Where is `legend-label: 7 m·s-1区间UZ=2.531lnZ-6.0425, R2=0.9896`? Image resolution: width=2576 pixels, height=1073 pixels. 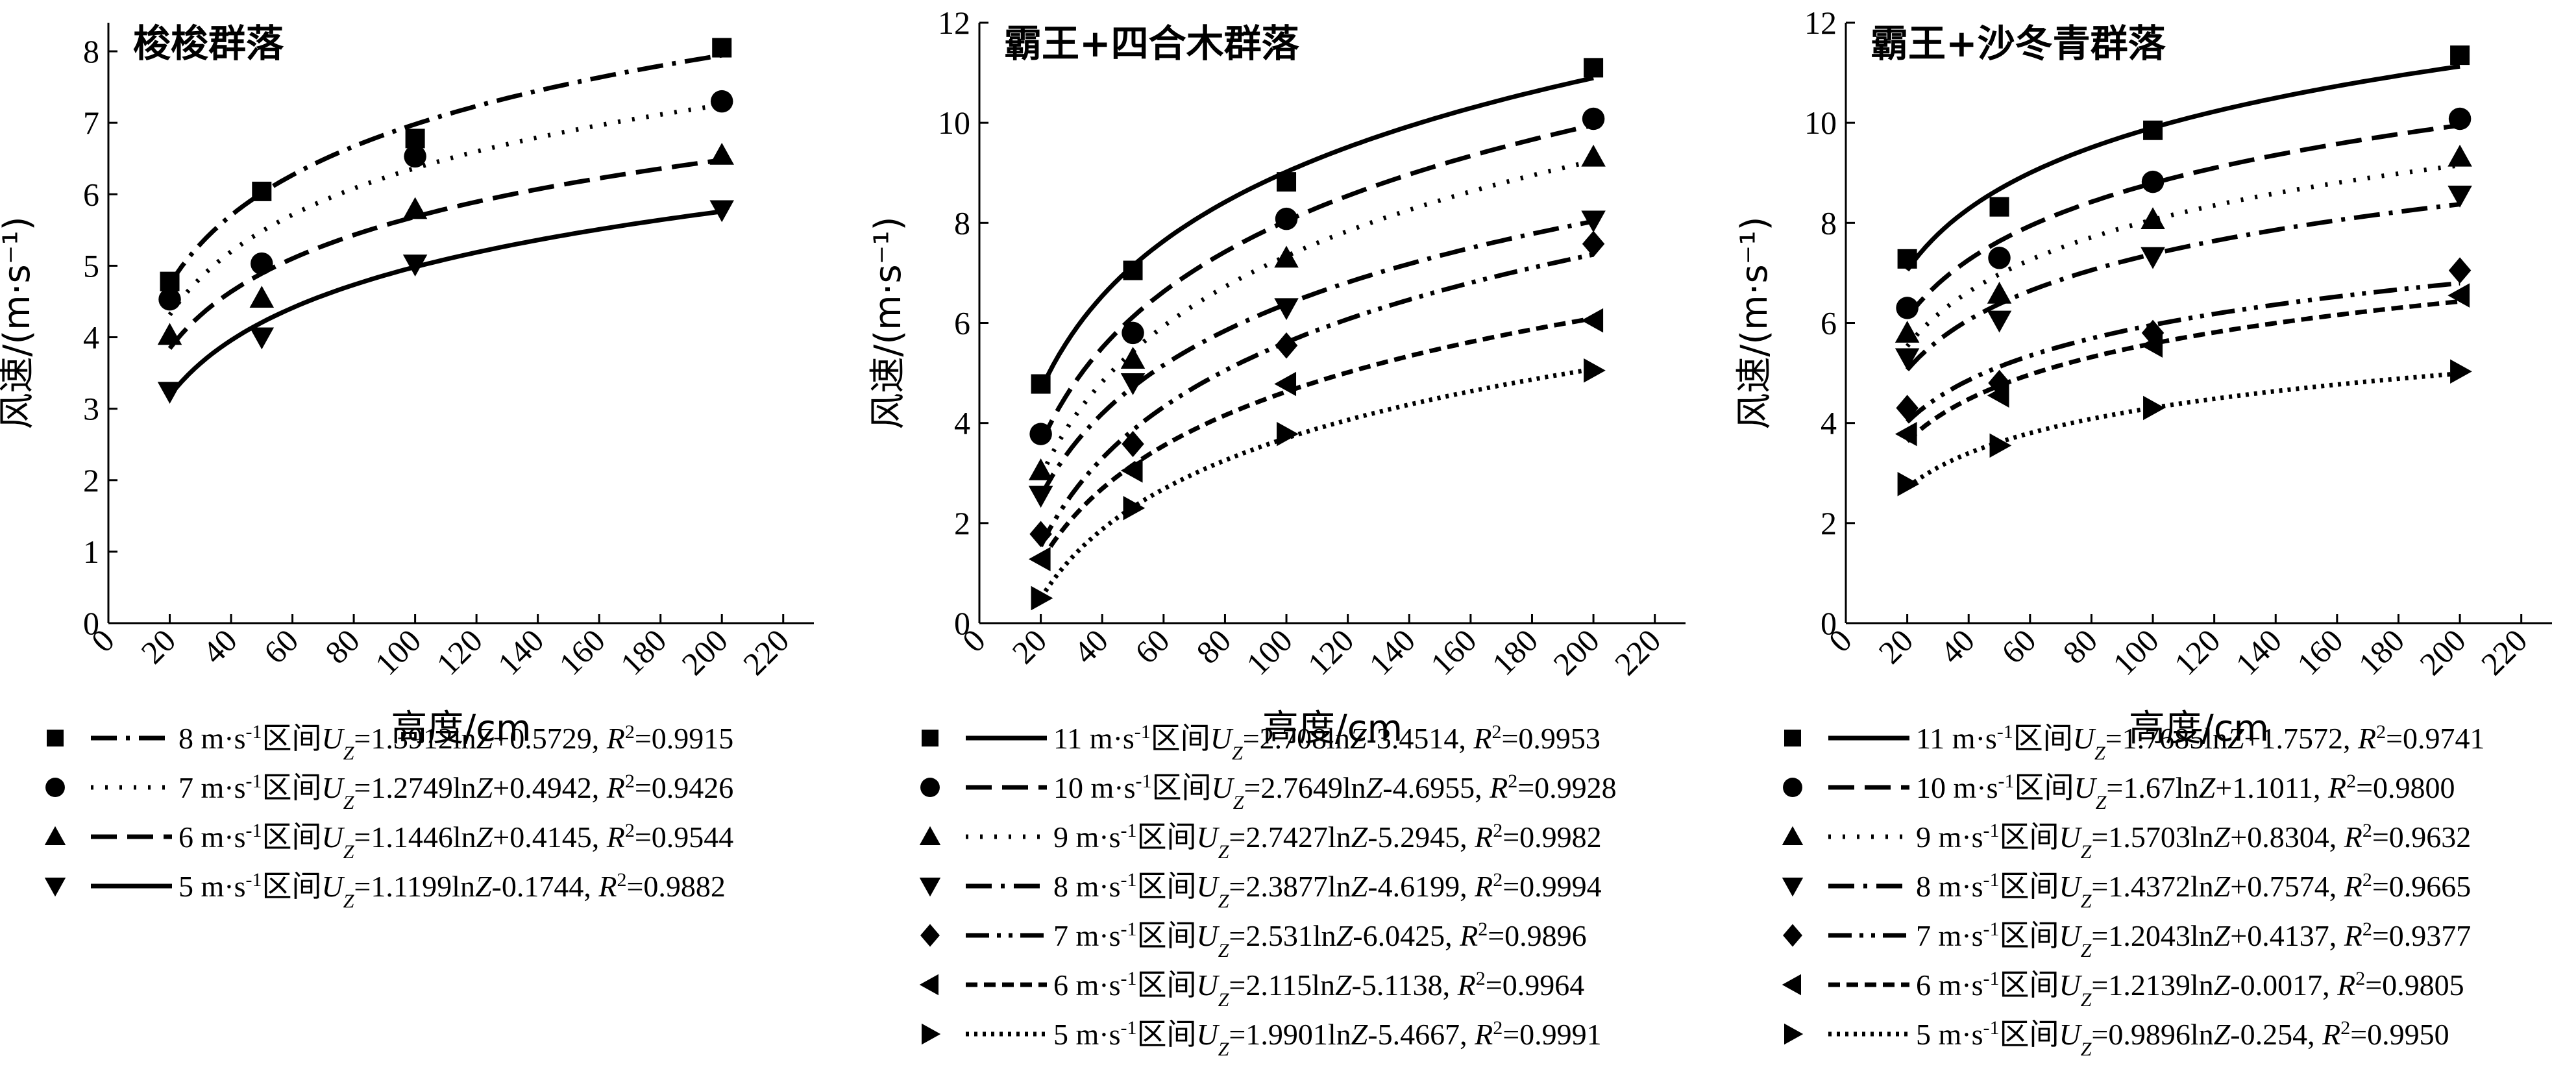
legend-label: 7 m·s-1区间UZ=2.531lnZ-6.0425, R2=0.9896 is located at coordinates (1320, 940).